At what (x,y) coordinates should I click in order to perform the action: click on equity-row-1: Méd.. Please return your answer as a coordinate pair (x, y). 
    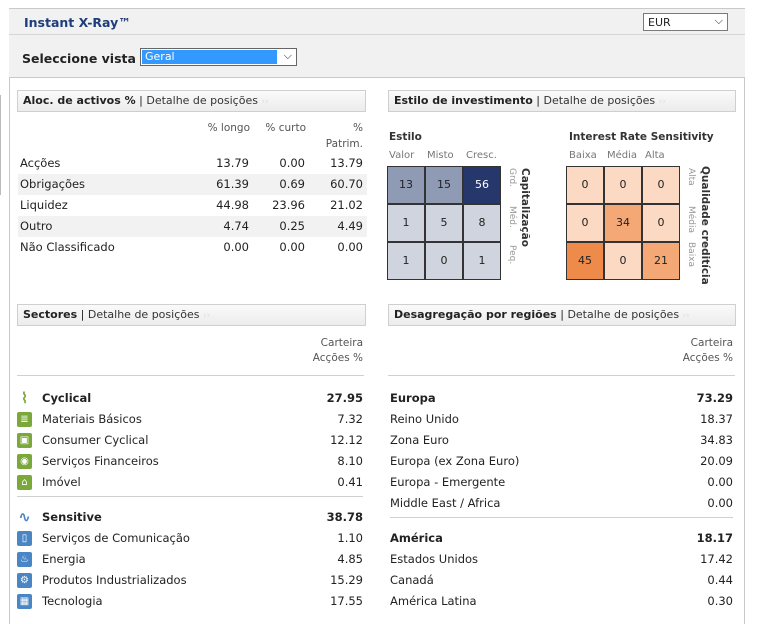
    Looking at the image, I should click on (512, 217).